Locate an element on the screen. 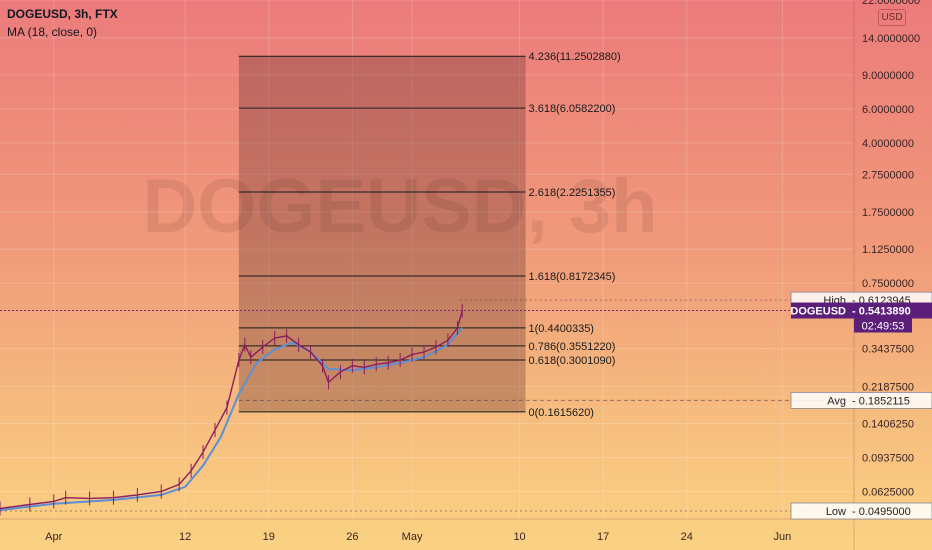 This screenshot has height=550, width=932. fib-level-label: 0(0.1615620) is located at coordinates (561, 413).